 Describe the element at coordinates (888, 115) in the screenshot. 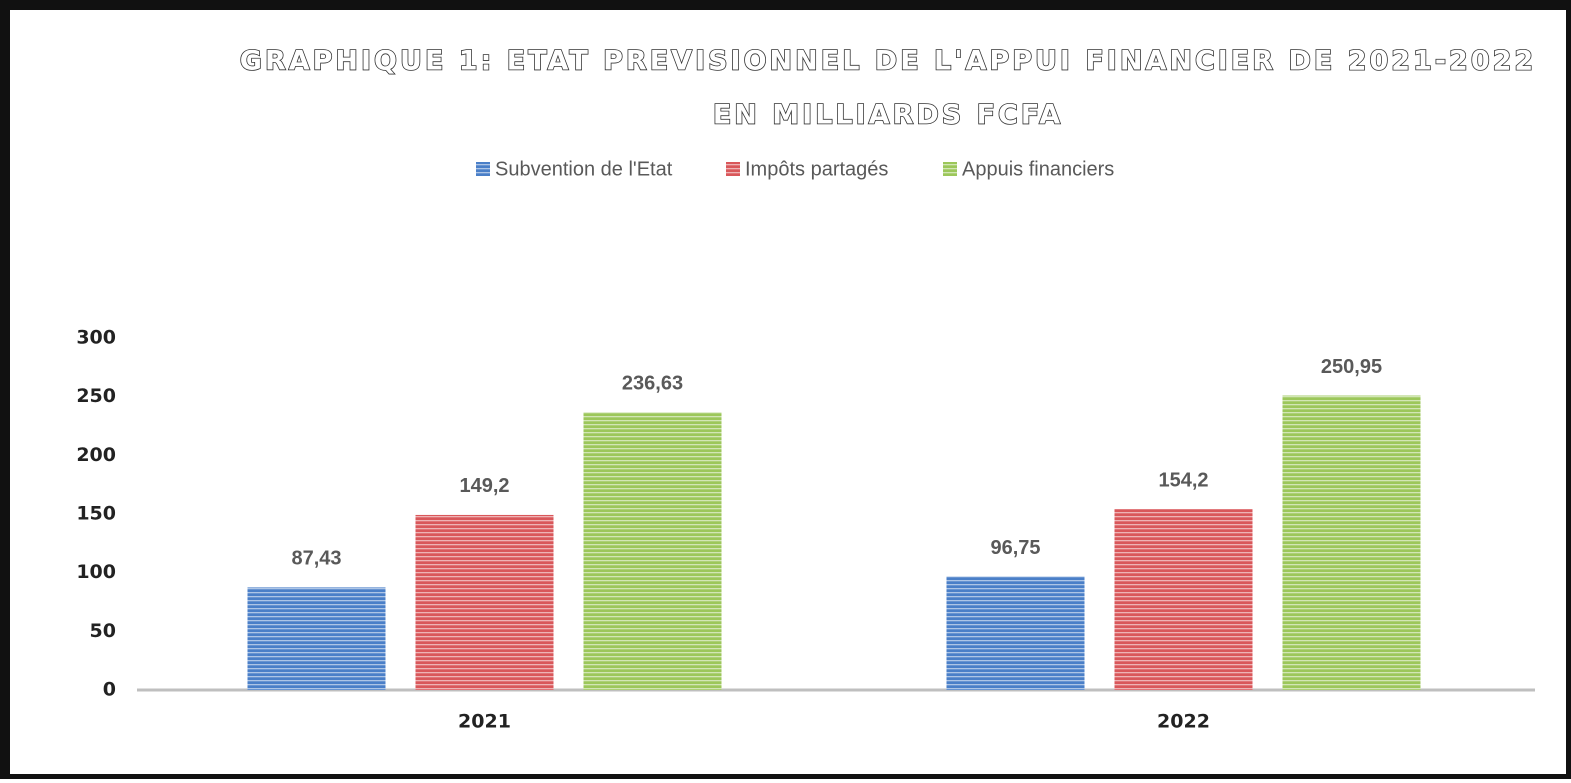

I see `chart-title: EN MILLIARDS FCFA` at that location.